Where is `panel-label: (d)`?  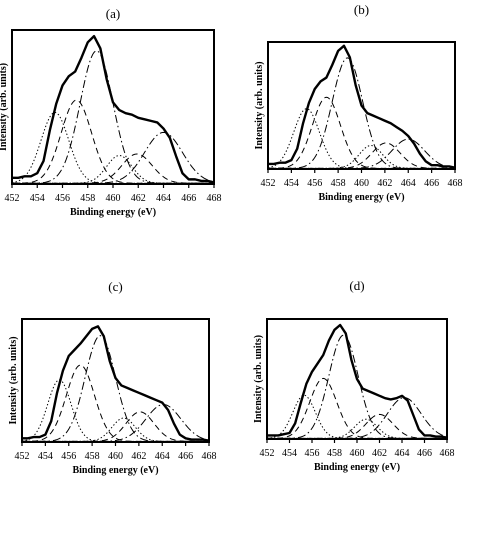 panel-label: (d) is located at coordinates (356, 285).